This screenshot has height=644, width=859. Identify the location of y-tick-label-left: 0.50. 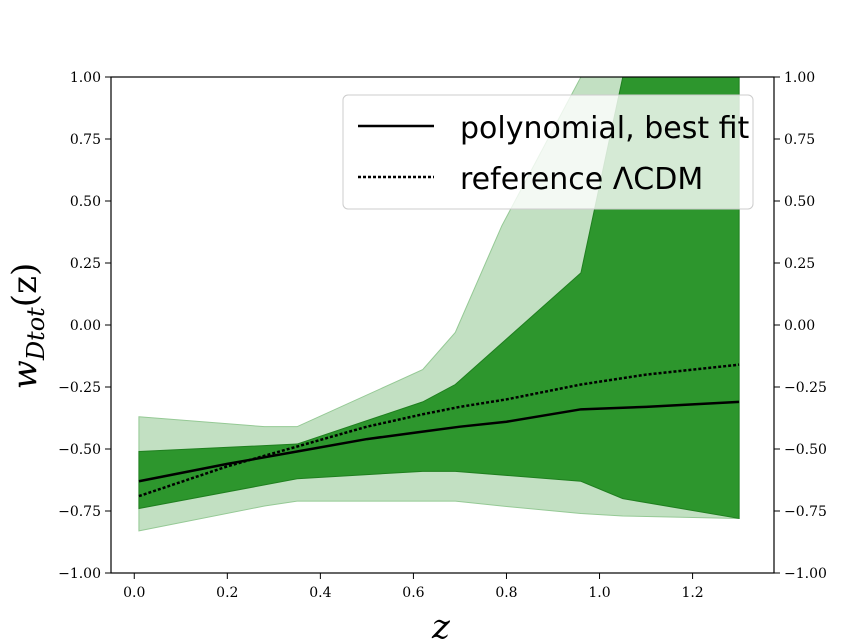
(85, 202).